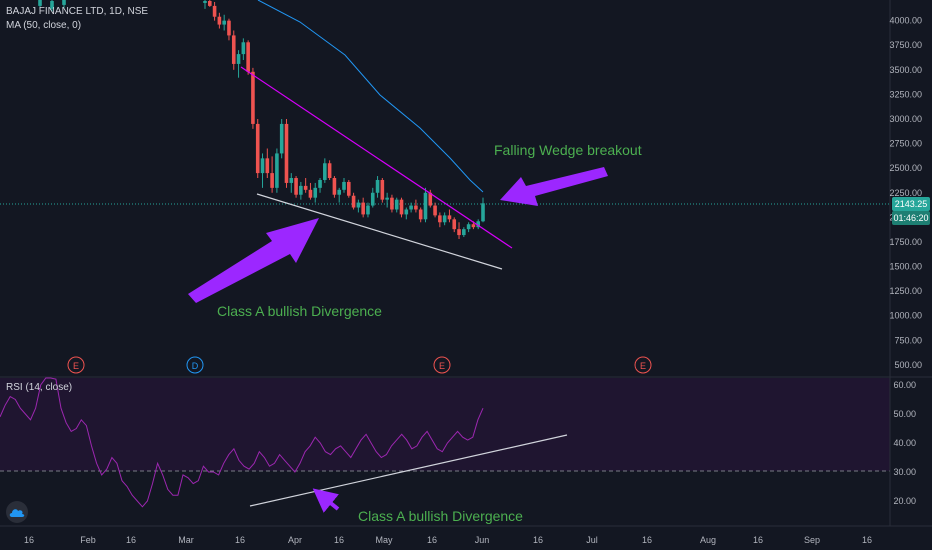  I want to click on arrow-to-breakout, so click(554, 186).